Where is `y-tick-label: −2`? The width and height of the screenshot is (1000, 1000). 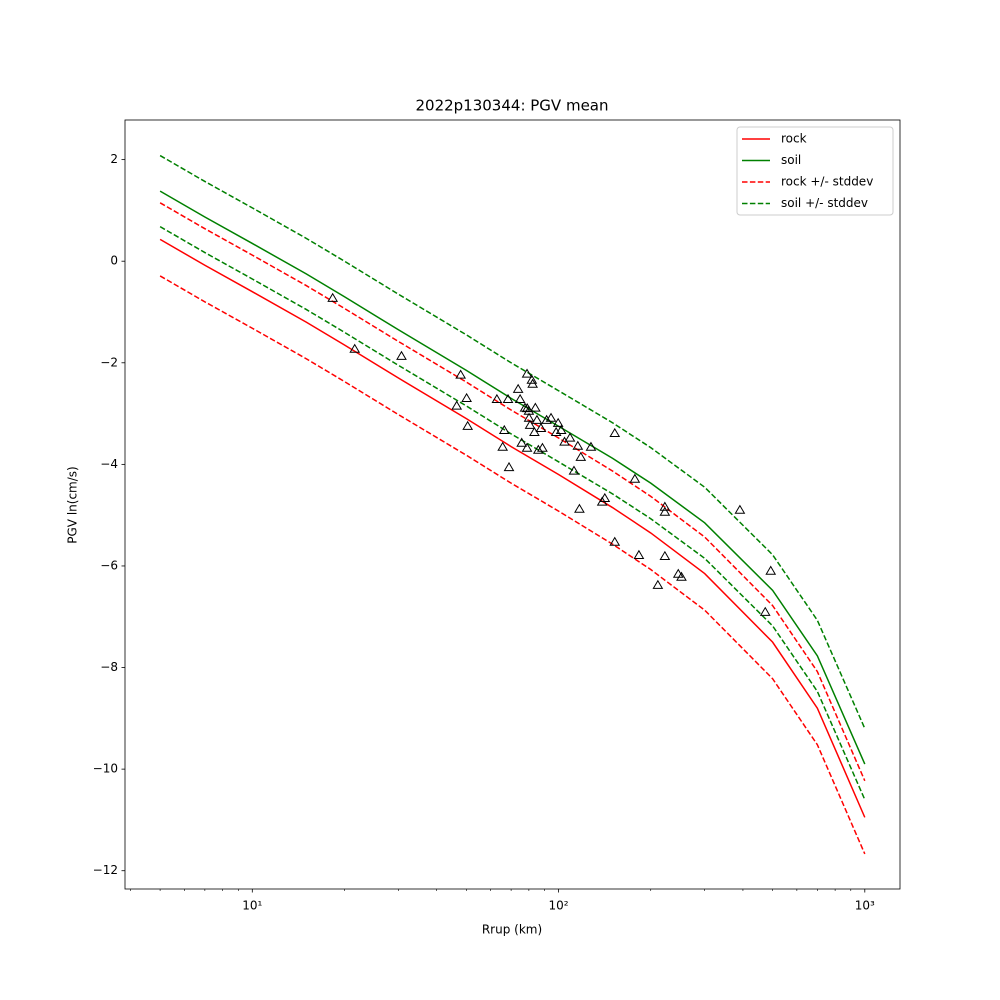
y-tick-label: −2 is located at coordinates (109, 362).